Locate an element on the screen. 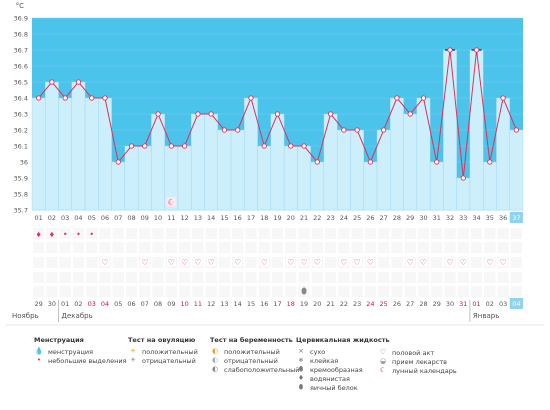  date-label: 19 is located at coordinates (304, 304).